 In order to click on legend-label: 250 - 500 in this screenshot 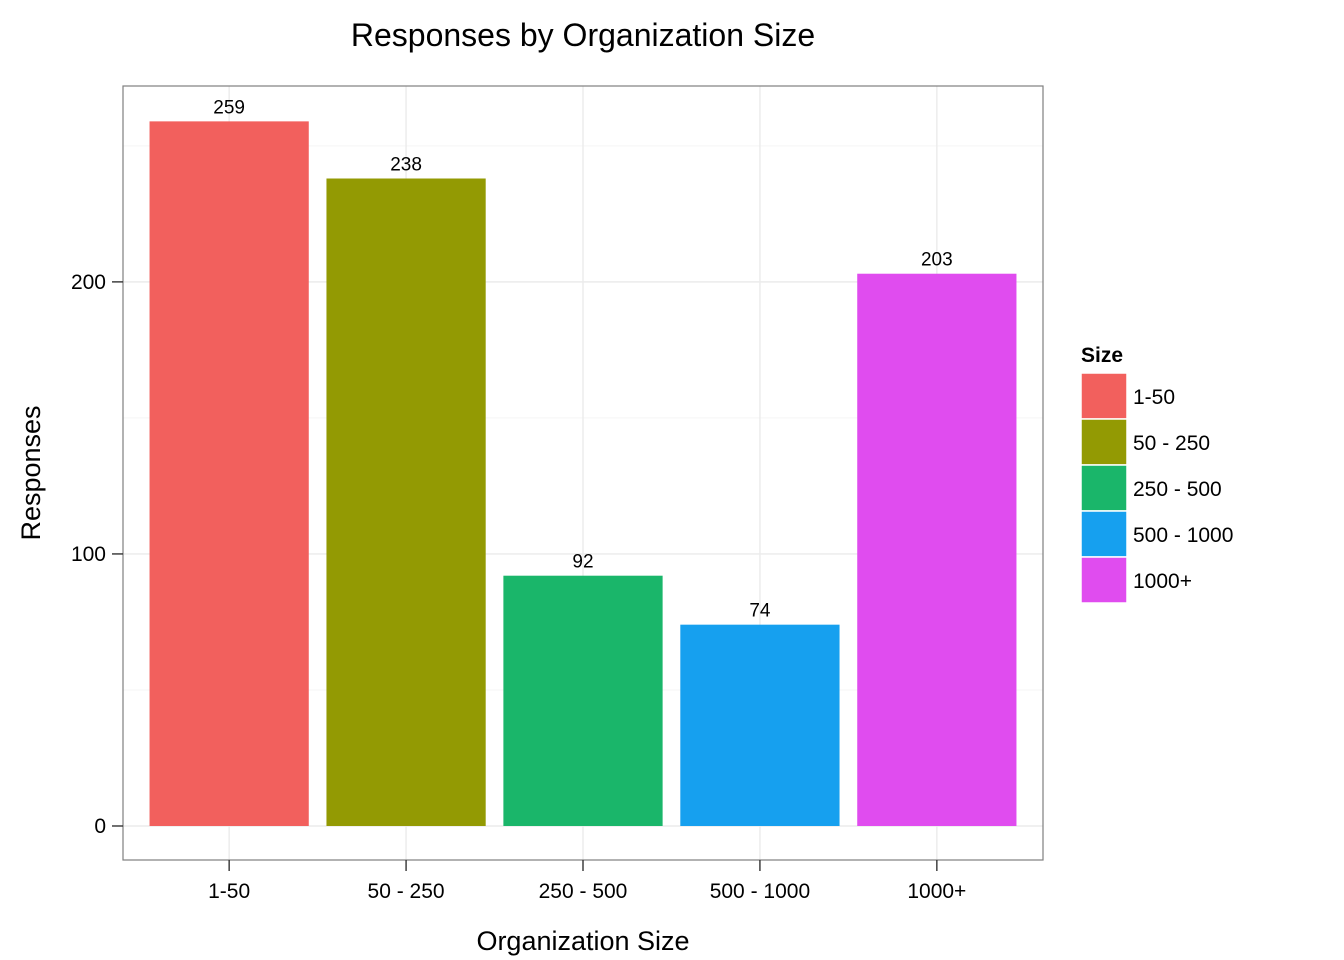, I will do `click(1177, 489)`.